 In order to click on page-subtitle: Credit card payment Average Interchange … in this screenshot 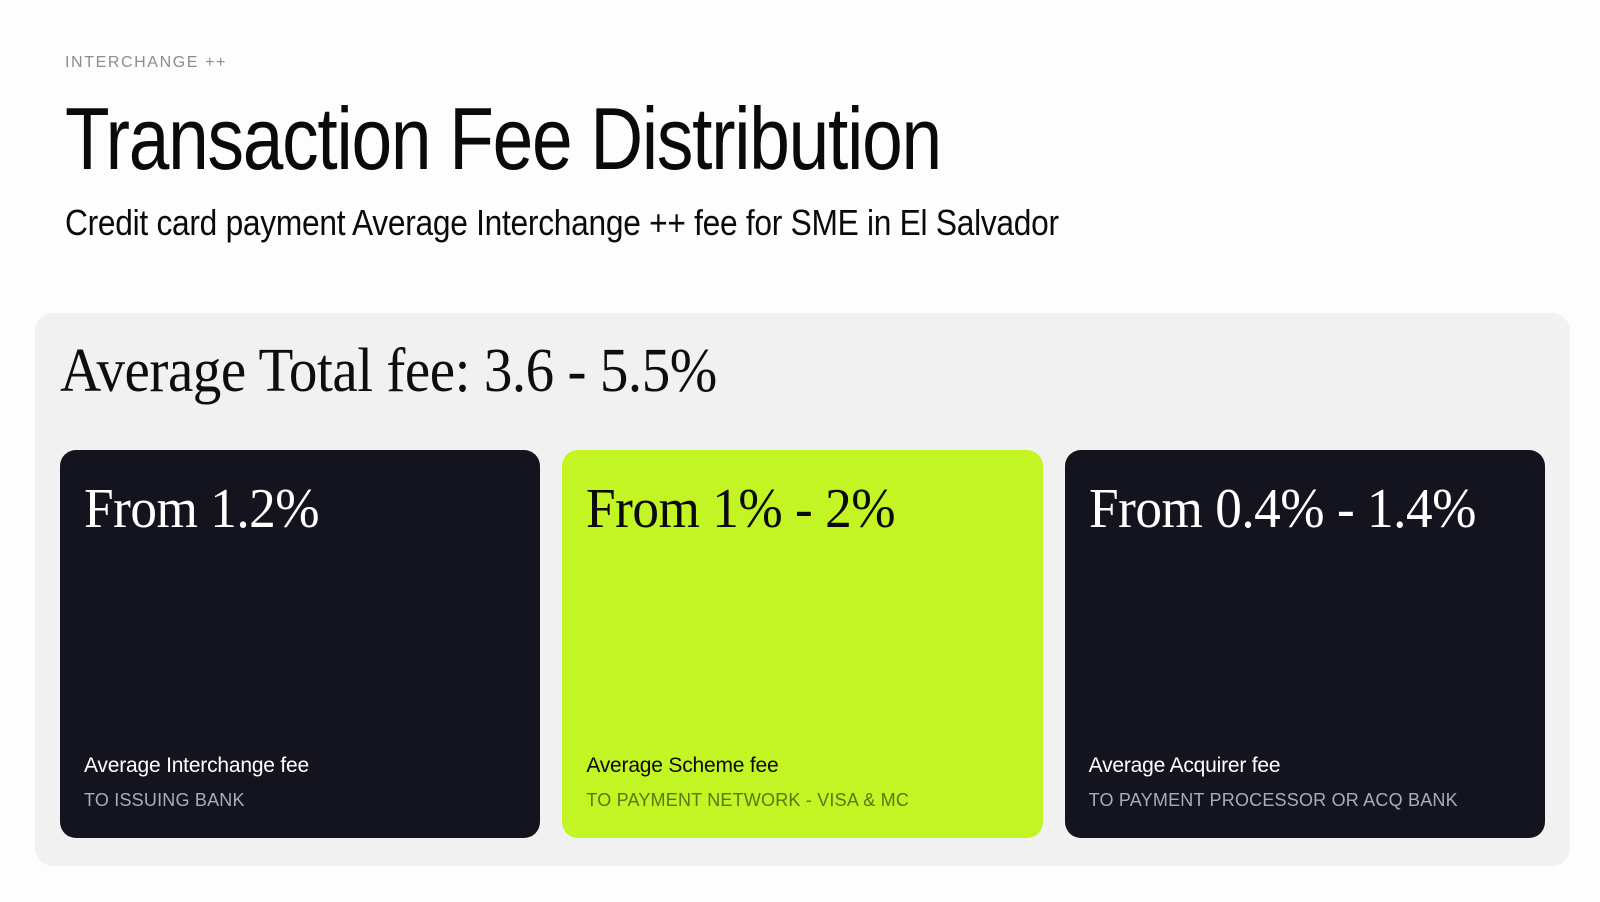, I will do `click(562, 223)`.